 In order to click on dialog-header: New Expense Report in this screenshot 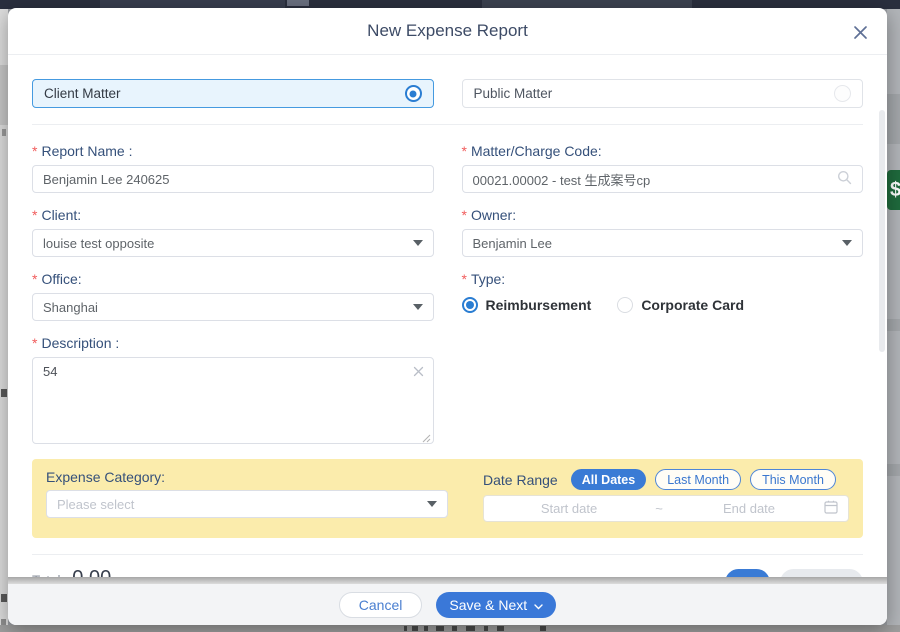, I will do `click(447, 31)`.